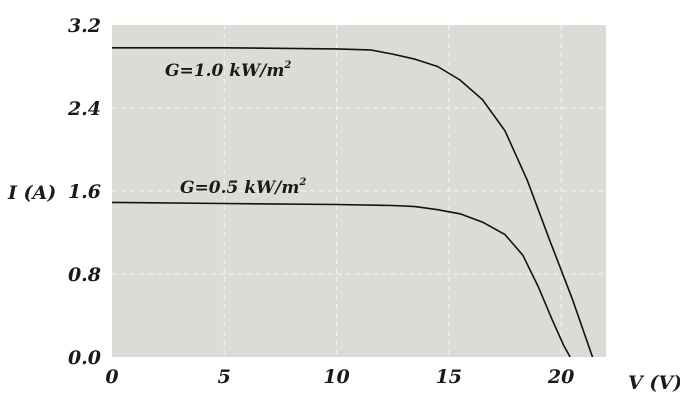 Image resolution: width=680 pixels, height=394 pixels. What do you see at coordinates (31, 193) in the screenshot?
I see `y-axis-label: I (A)` at bounding box center [31, 193].